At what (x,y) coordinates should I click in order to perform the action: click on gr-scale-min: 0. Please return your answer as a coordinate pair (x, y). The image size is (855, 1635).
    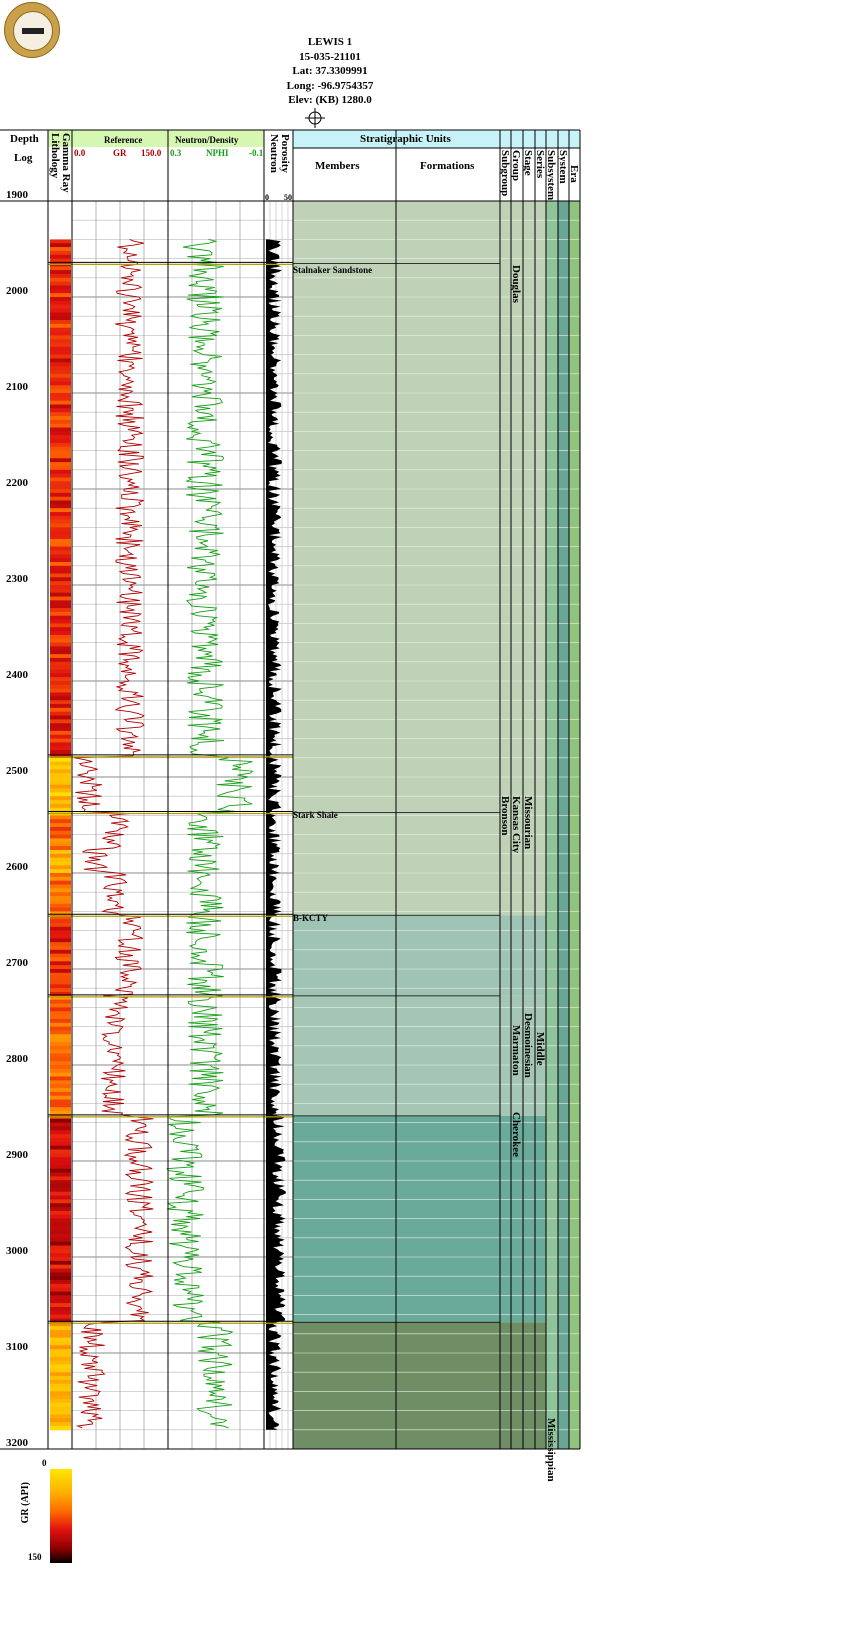
    Looking at the image, I should click on (44, 1463).